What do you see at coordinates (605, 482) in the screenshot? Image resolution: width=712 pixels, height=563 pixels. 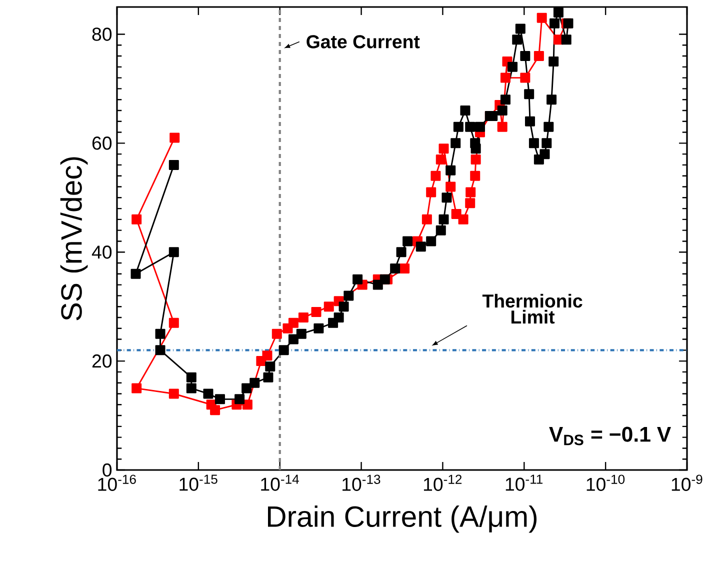 I see `x-tick-label: 10$^{-10}$` at bounding box center [605, 482].